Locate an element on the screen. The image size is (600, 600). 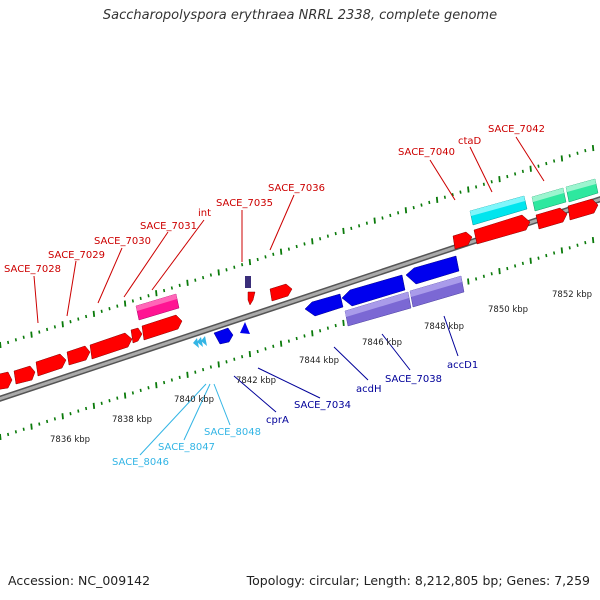
label-ctaD: ctaD is located at coordinates (470, 141).